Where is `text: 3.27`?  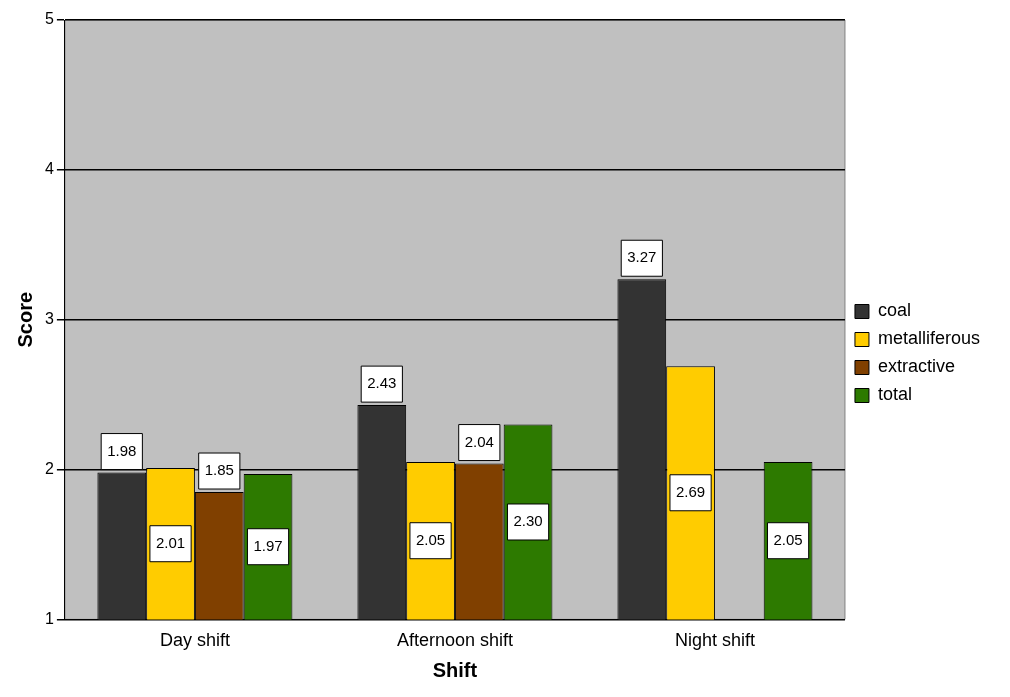
text: 3.27 is located at coordinates (642, 257).